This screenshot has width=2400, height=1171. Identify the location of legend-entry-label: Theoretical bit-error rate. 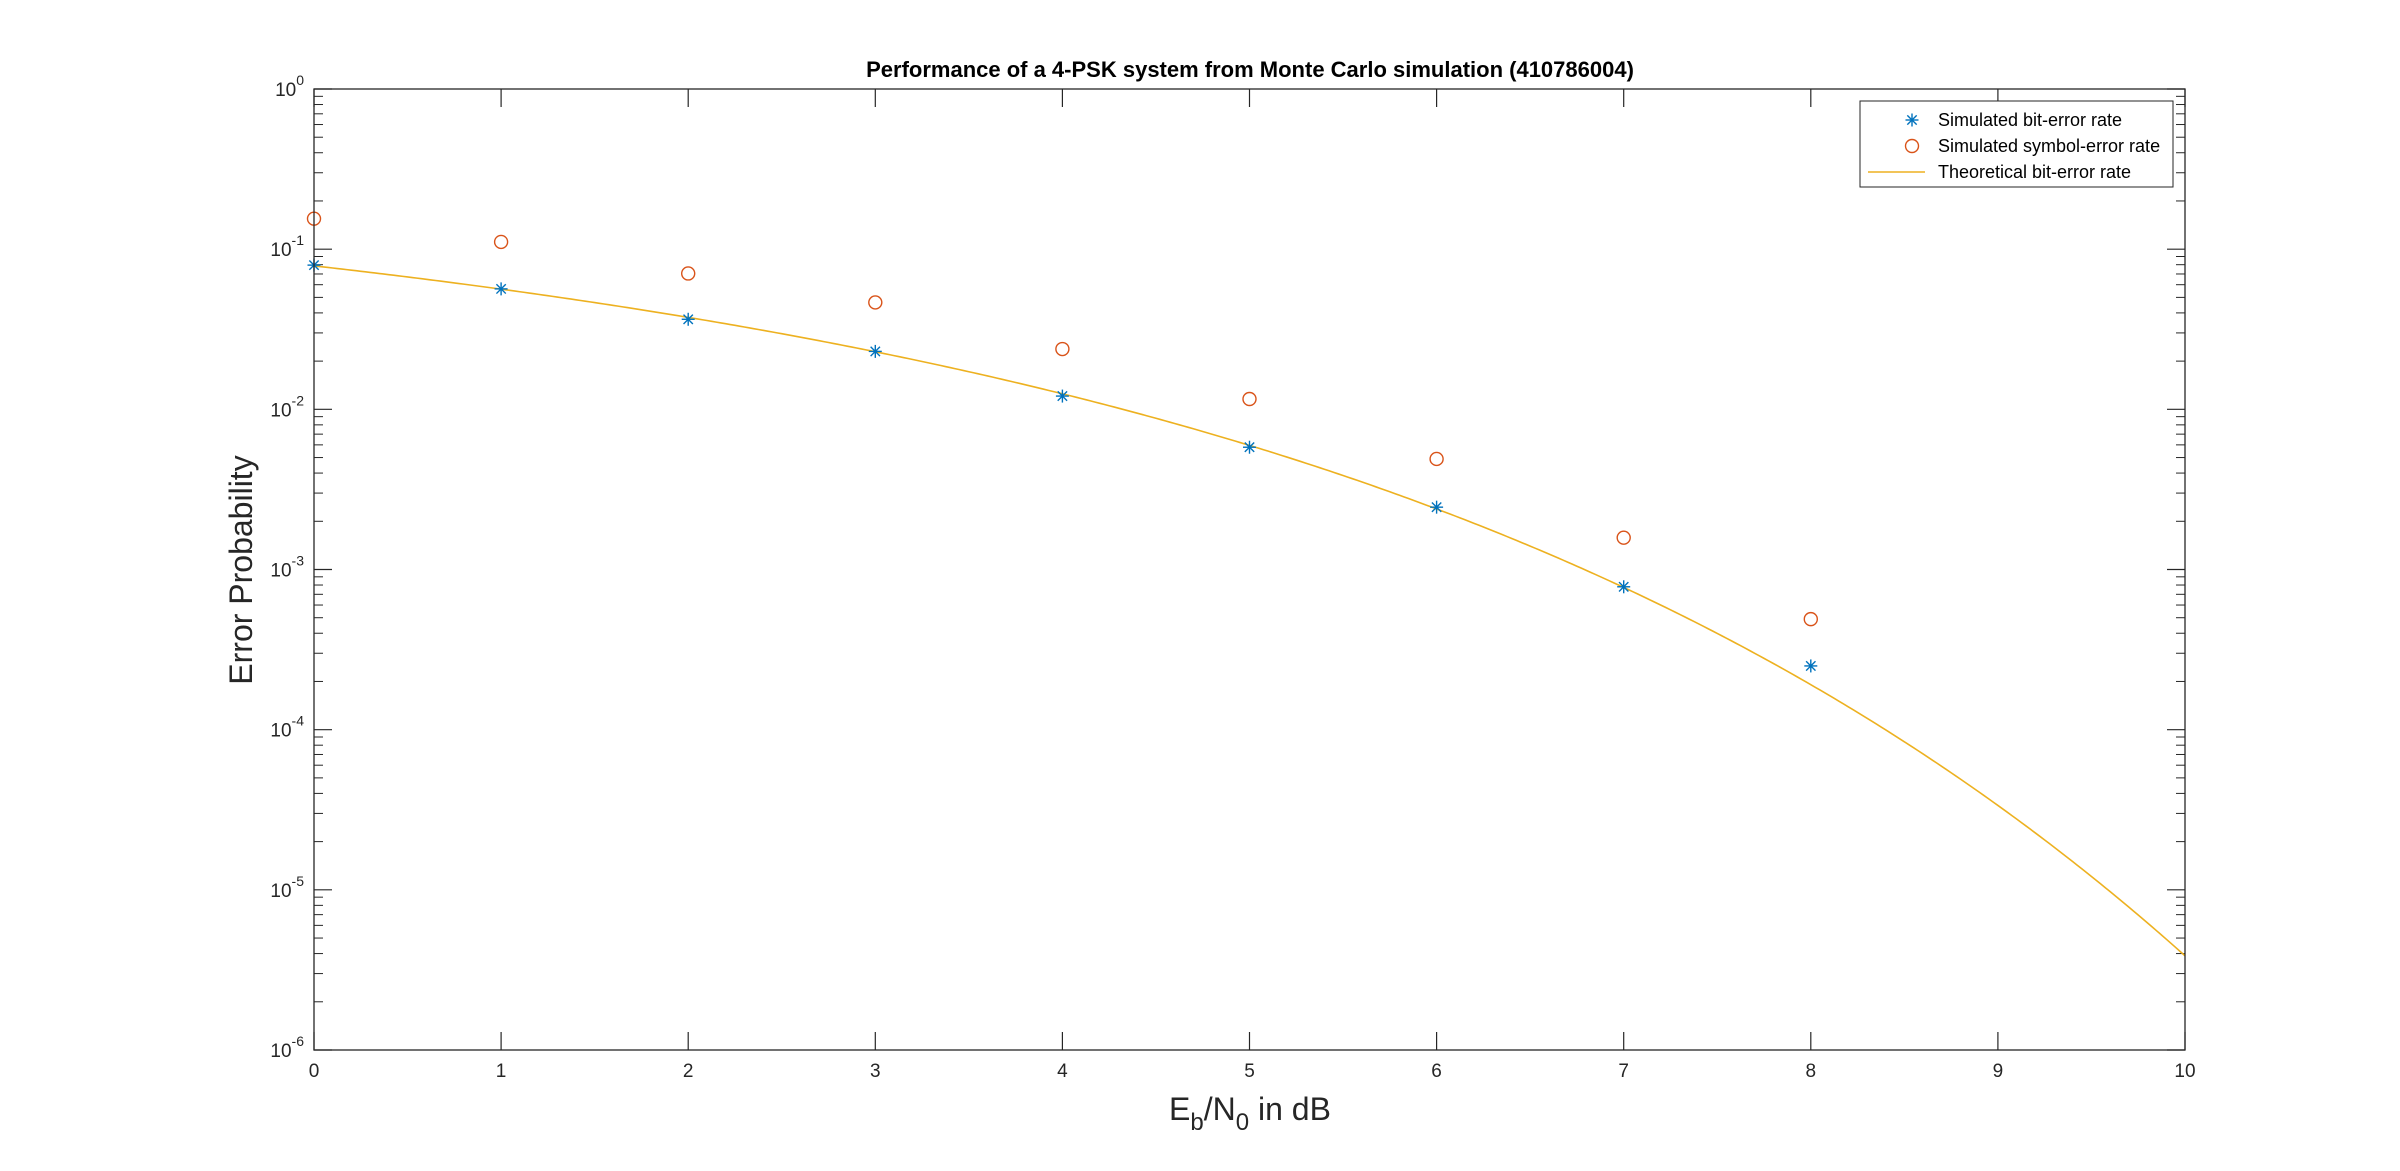
(2034, 172).